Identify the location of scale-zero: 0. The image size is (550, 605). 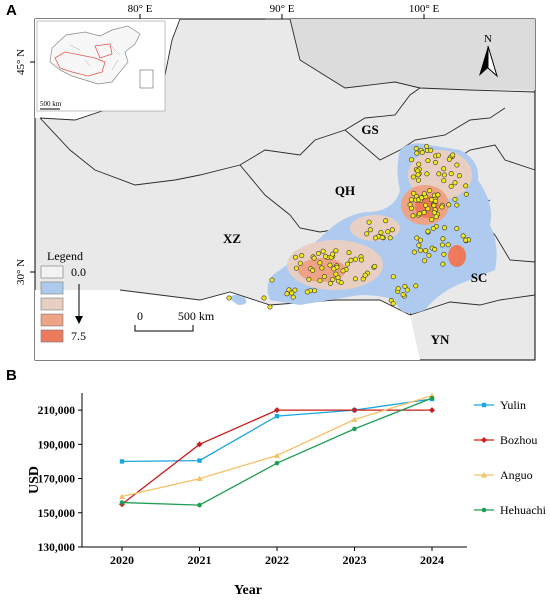
(140, 316).